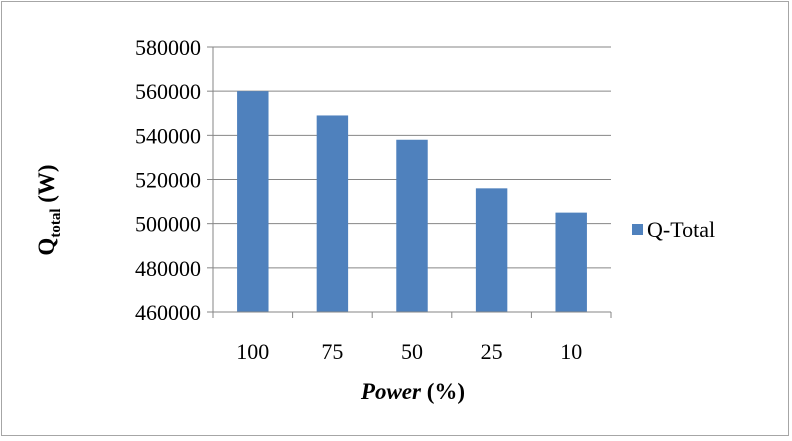 The image size is (792, 441). Describe the element at coordinates (412, 391) in the screenshot. I see `x-axis-title: Power (%)` at that location.